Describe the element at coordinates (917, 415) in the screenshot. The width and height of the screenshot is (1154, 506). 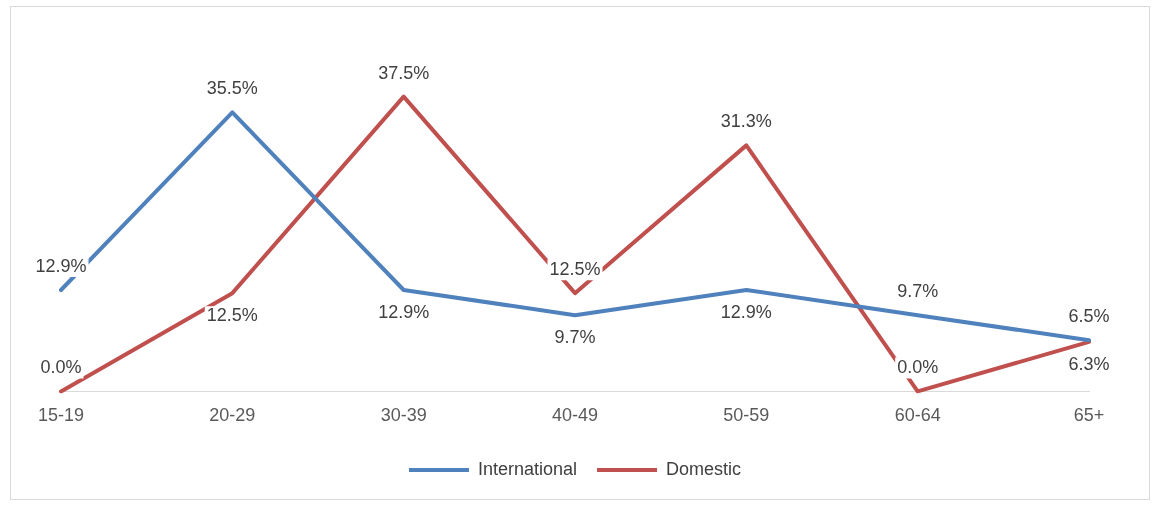
I see `x-tick-label: 60-64` at that location.